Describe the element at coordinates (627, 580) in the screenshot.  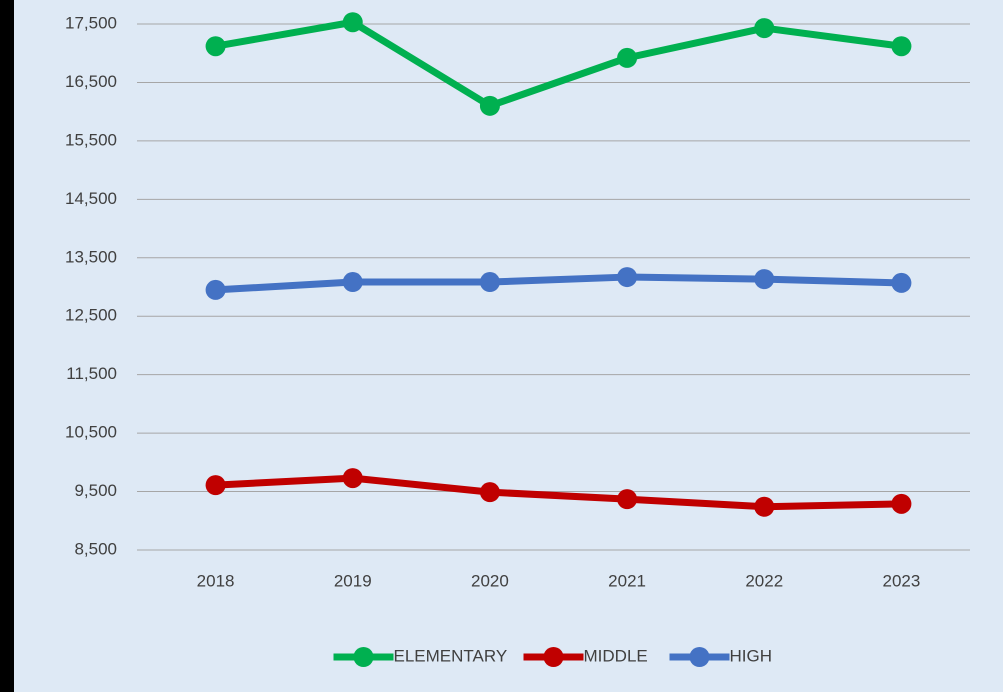
I see `x-tick-label: 2021` at that location.